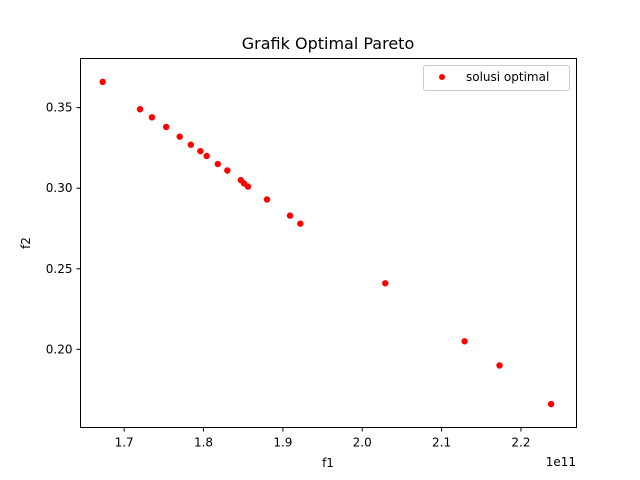 This screenshot has width=640, height=480. Describe the element at coordinates (124, 443) in the screenshot. I see `x-tick-label: 1.7` at that location.